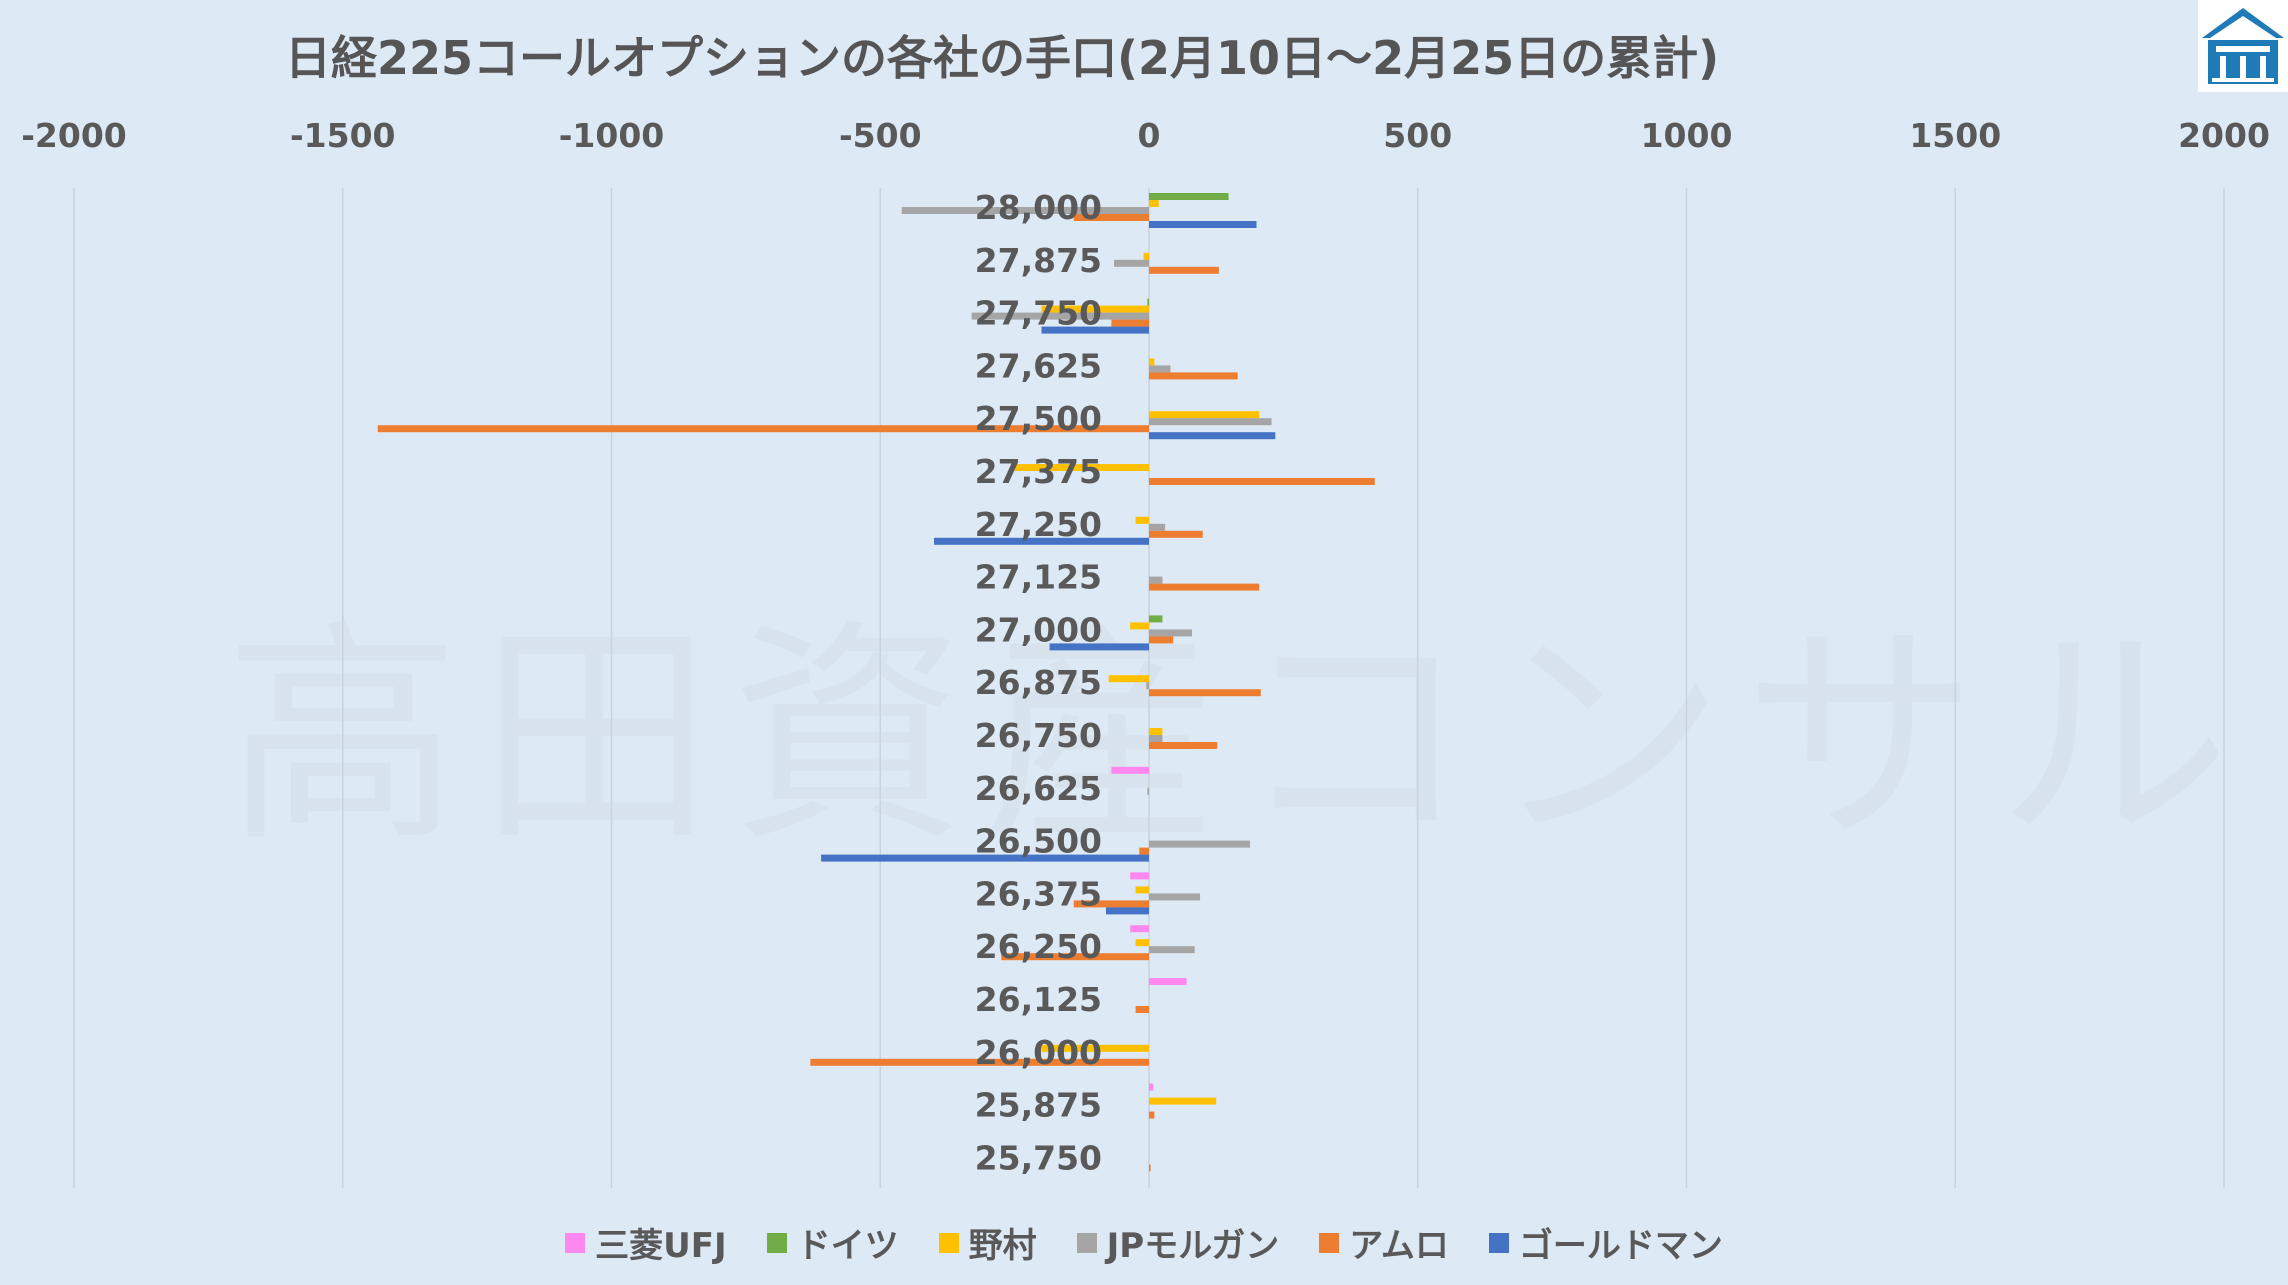  Describe the element at coordinates (1038, 418) in the screenshot. I see `category-label: 27,500` at that location.